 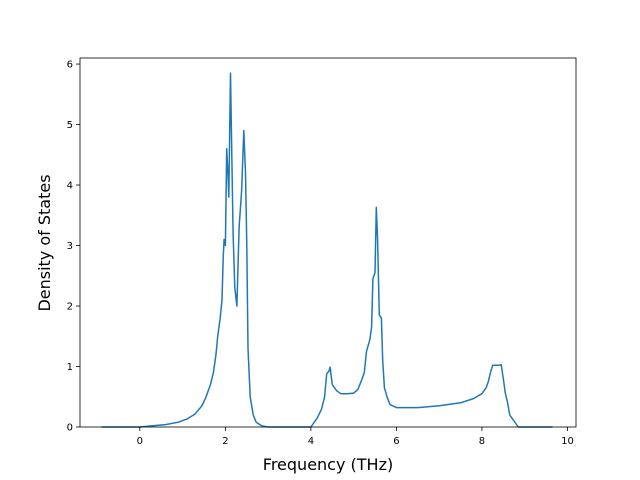 I want to click on x-tick-label: 2, so click(x=225, y=441).